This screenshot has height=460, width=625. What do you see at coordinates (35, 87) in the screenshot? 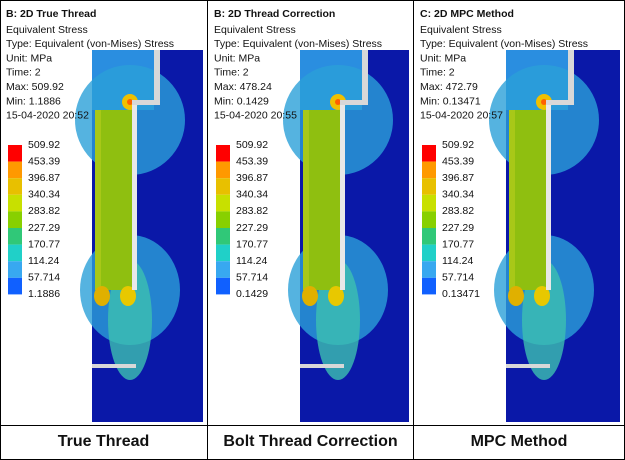
I see `result-info: Max: 509.92` at bounding box center [35, 87].